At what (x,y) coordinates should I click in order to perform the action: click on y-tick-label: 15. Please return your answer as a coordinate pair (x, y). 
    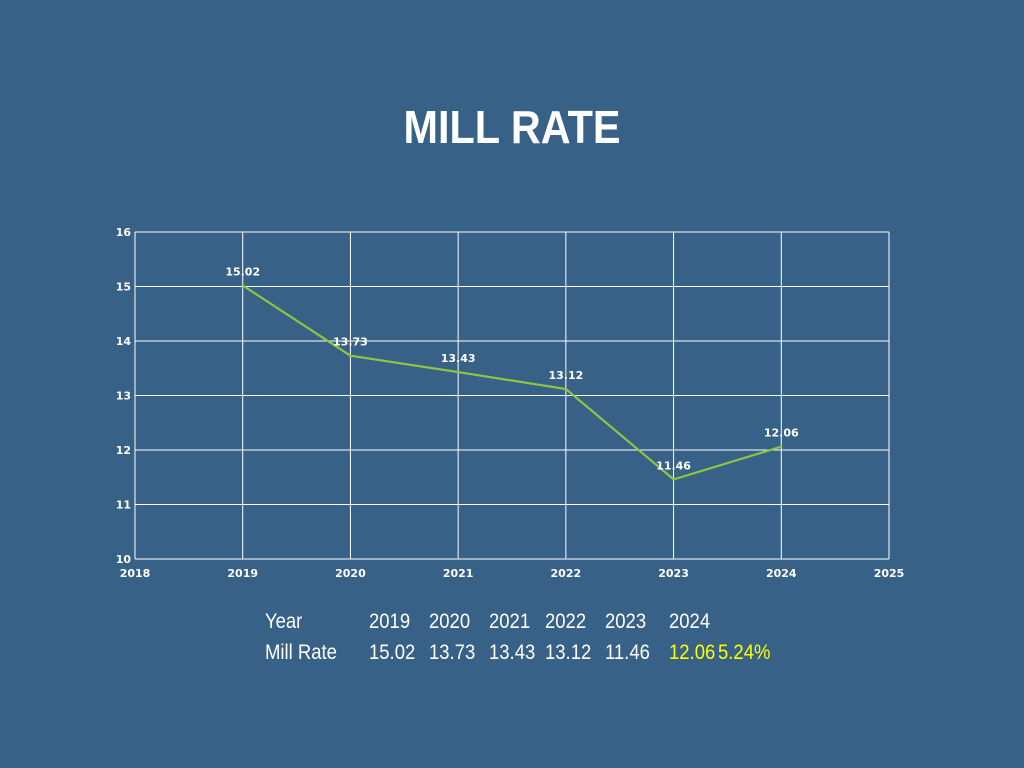
    Looking at the image, I should click on (123, 287).